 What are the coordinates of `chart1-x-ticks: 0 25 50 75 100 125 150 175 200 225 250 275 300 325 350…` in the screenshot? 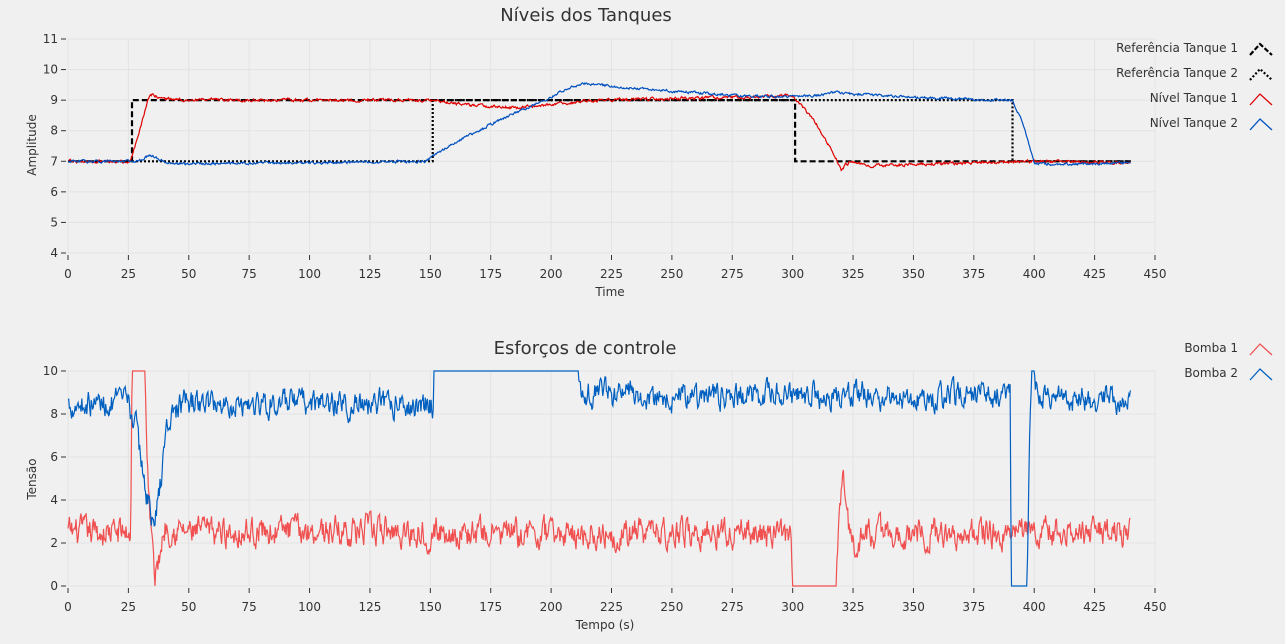 It's located at (615, 268).